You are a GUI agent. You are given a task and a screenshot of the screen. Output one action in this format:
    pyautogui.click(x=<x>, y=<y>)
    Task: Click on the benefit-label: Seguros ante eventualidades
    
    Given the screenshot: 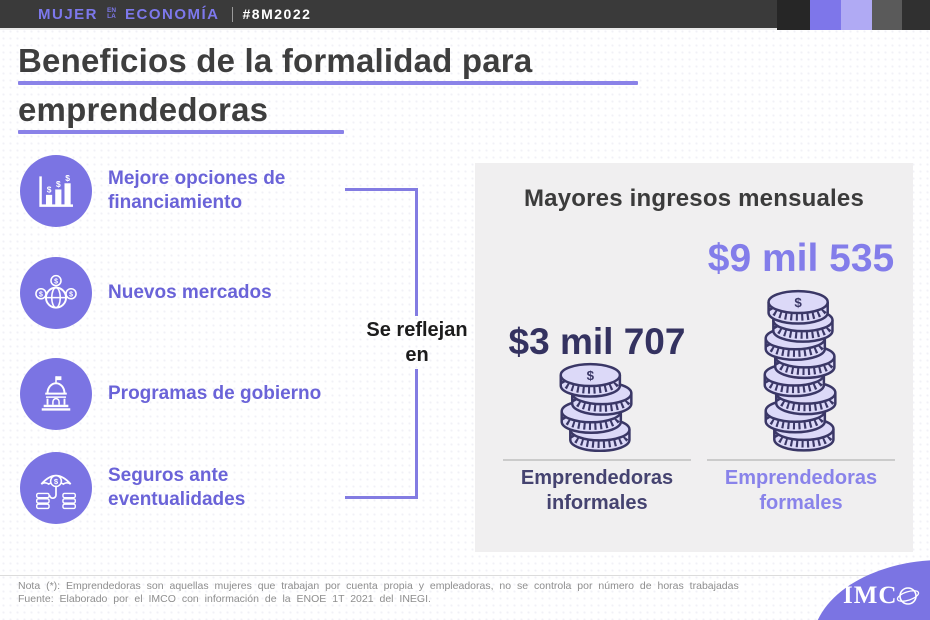 What is the action you would take?
    pyautogui.click(x=177, y=487)
    